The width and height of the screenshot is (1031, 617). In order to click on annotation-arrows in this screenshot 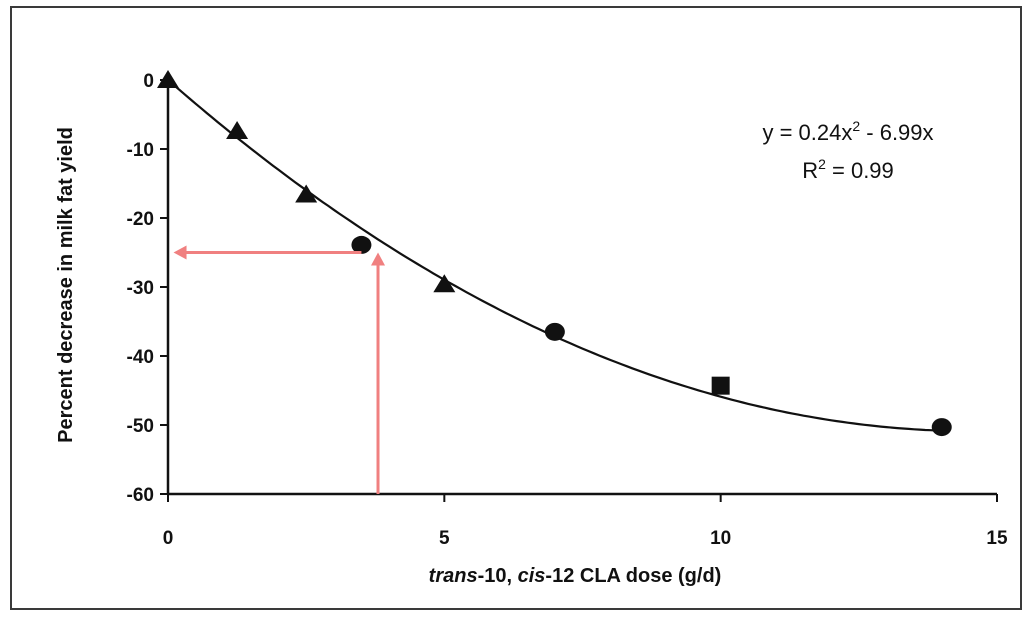, I will do `click(279, 369)`.